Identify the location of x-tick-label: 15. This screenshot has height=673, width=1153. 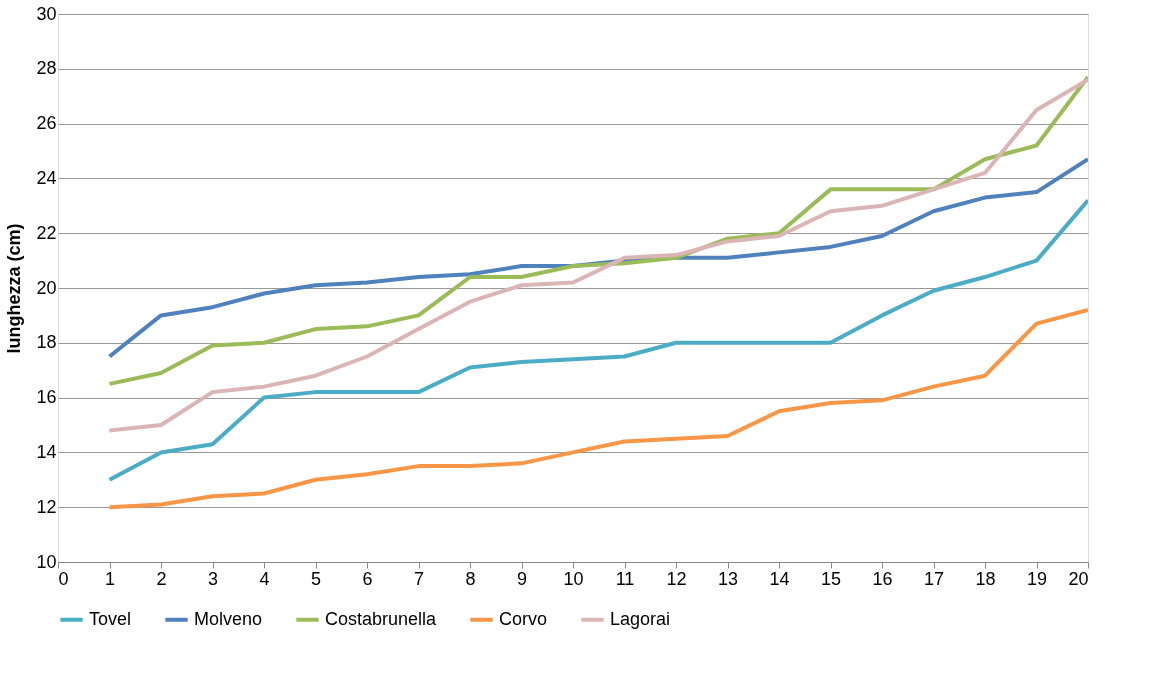
(831, 578).